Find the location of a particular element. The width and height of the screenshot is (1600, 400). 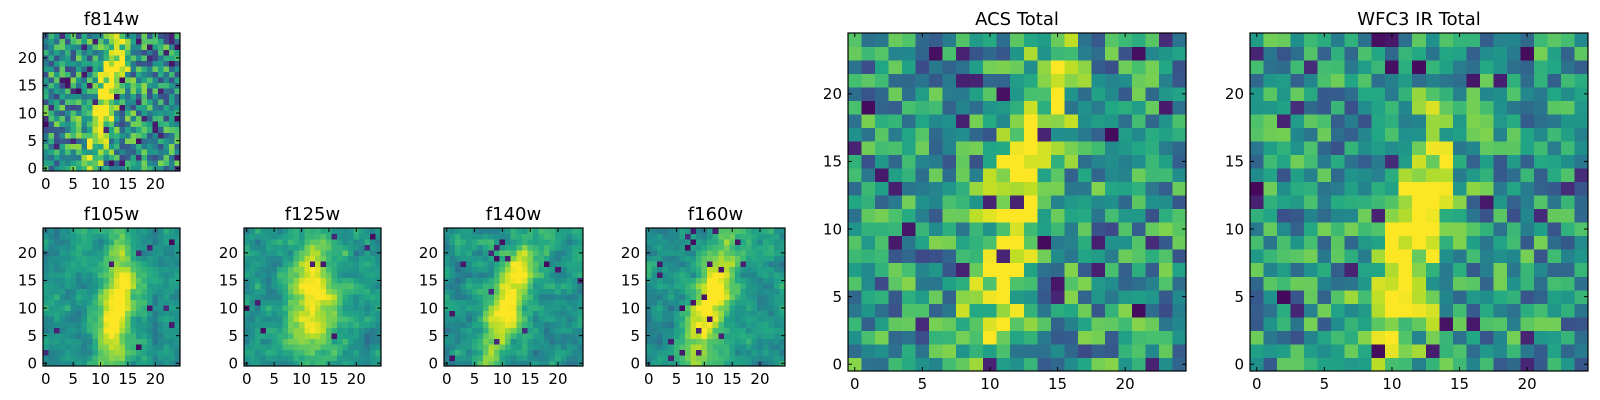

x-tick-label: 10 is located at coordinates (100, 379).